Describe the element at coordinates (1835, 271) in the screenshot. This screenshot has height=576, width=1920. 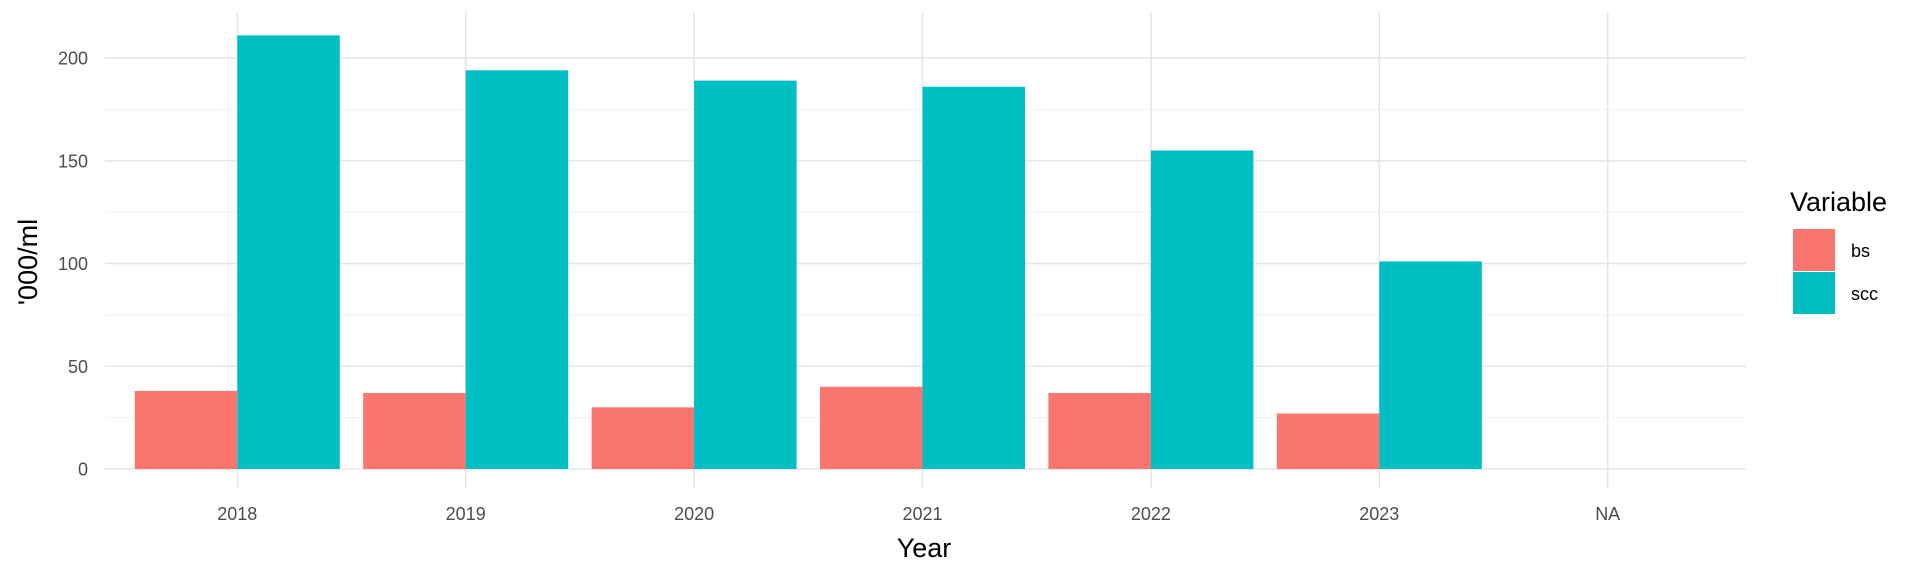
I see `legend-items: bs scc` at that location.